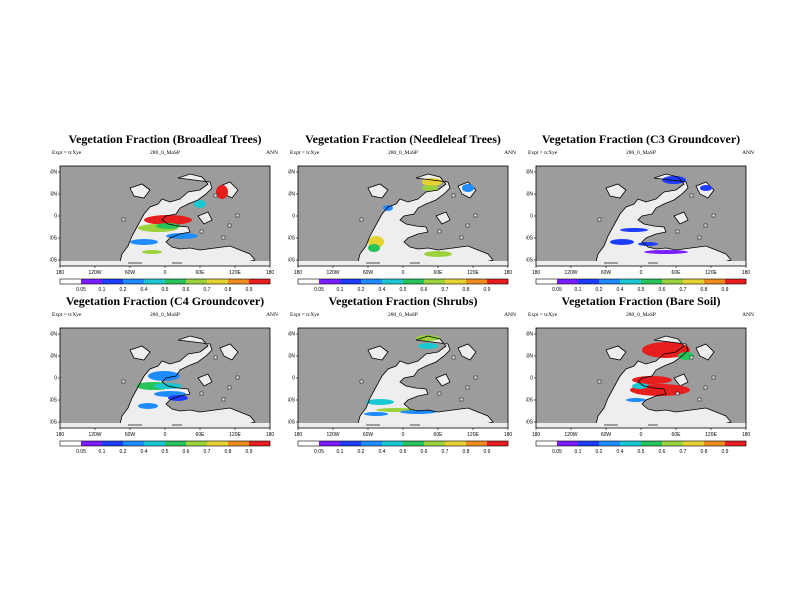 The width and height of the screenshot is (800, 600). Describe the element at coordinates (466, 290) in the screenshot. I see `colorbar-tick-label: 0.8` at that location.